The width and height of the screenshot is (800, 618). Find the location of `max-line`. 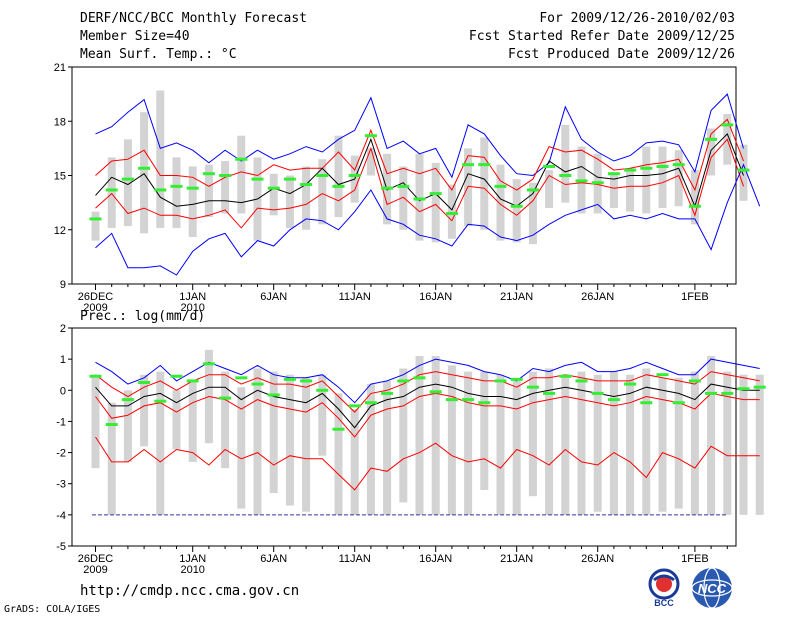

max-line is located at coordinates (419, 136).